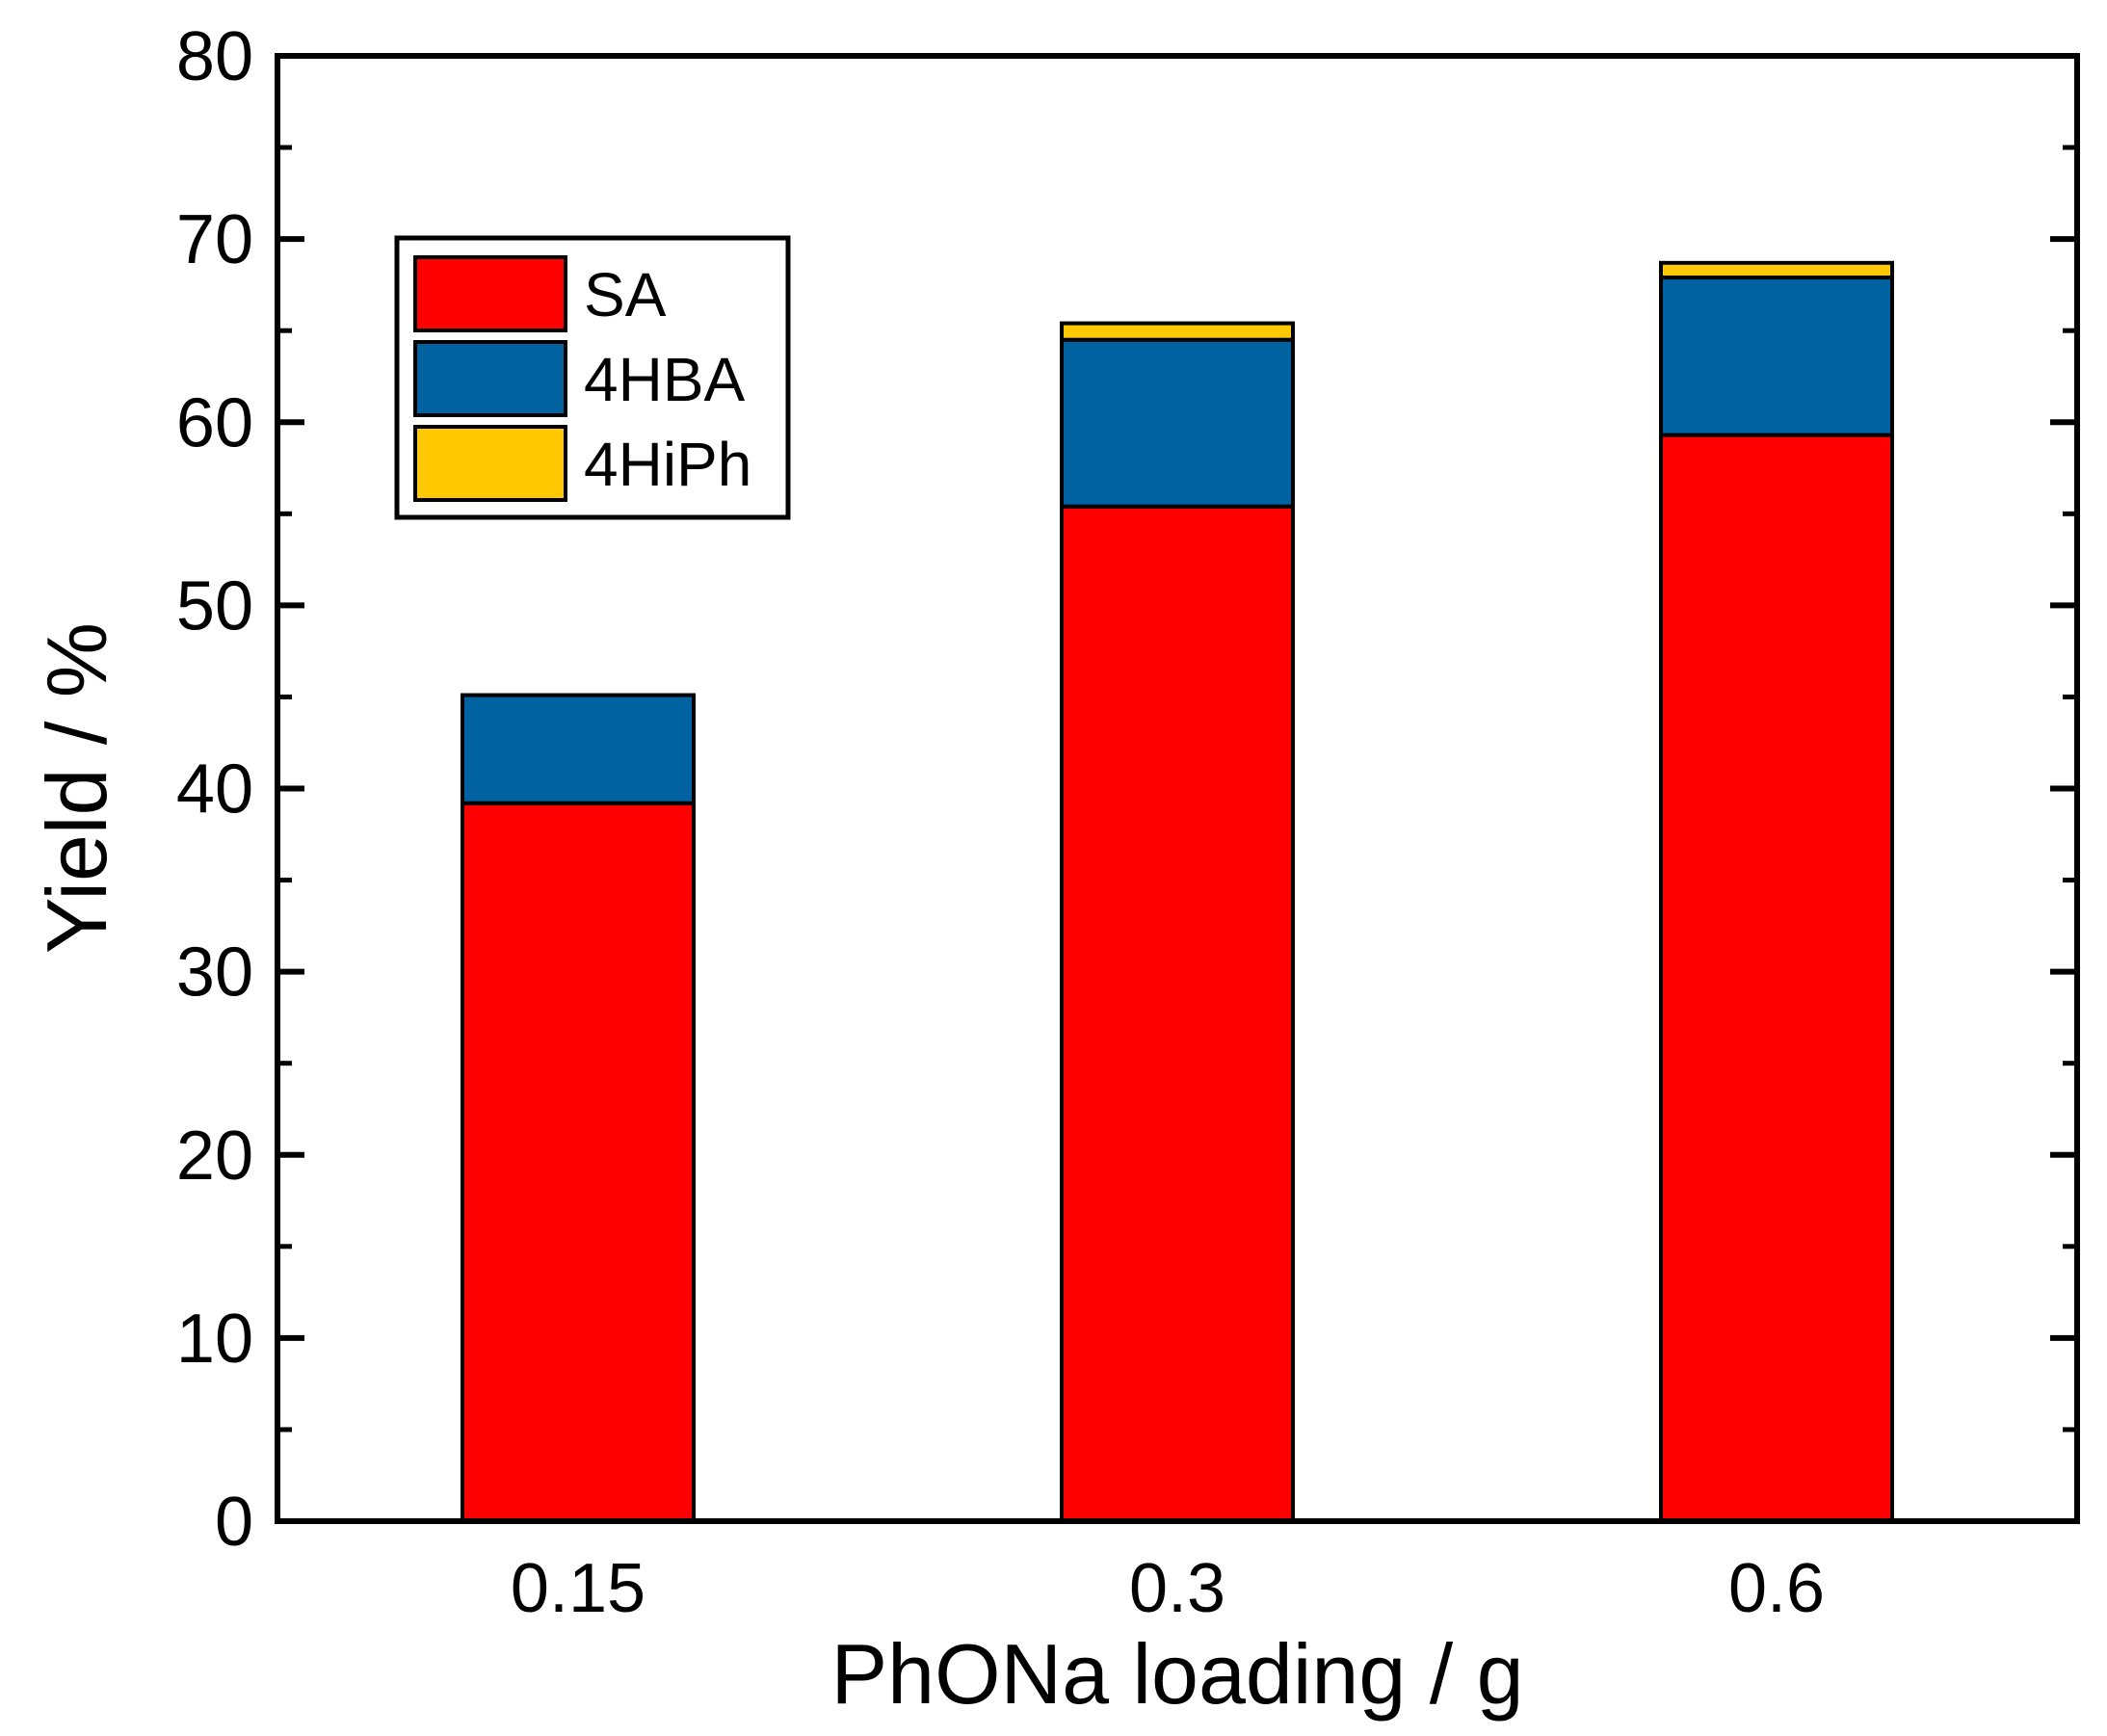 The width and height of the screenshot is (2107, 1736). I want to click on y-tick-label-0: 0, so click(234, 1522).